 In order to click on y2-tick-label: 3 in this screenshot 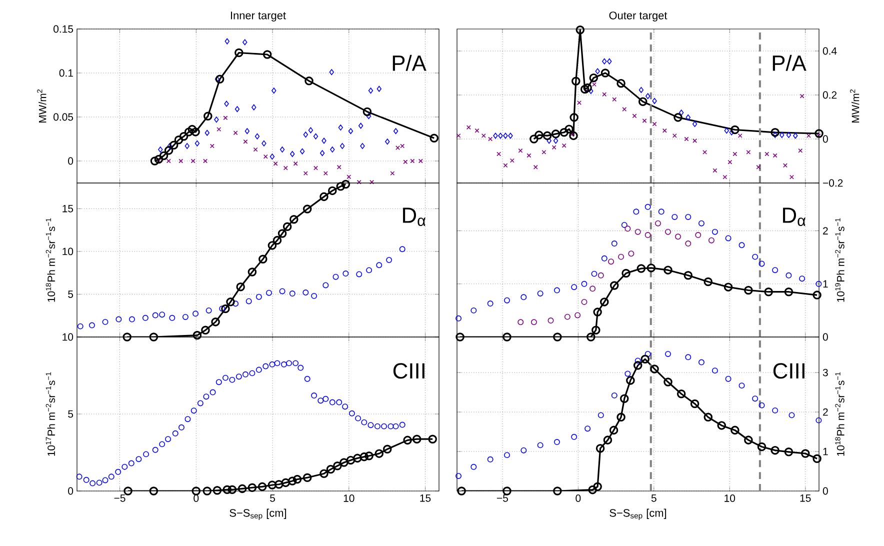, I will do `click(825, 372)`.